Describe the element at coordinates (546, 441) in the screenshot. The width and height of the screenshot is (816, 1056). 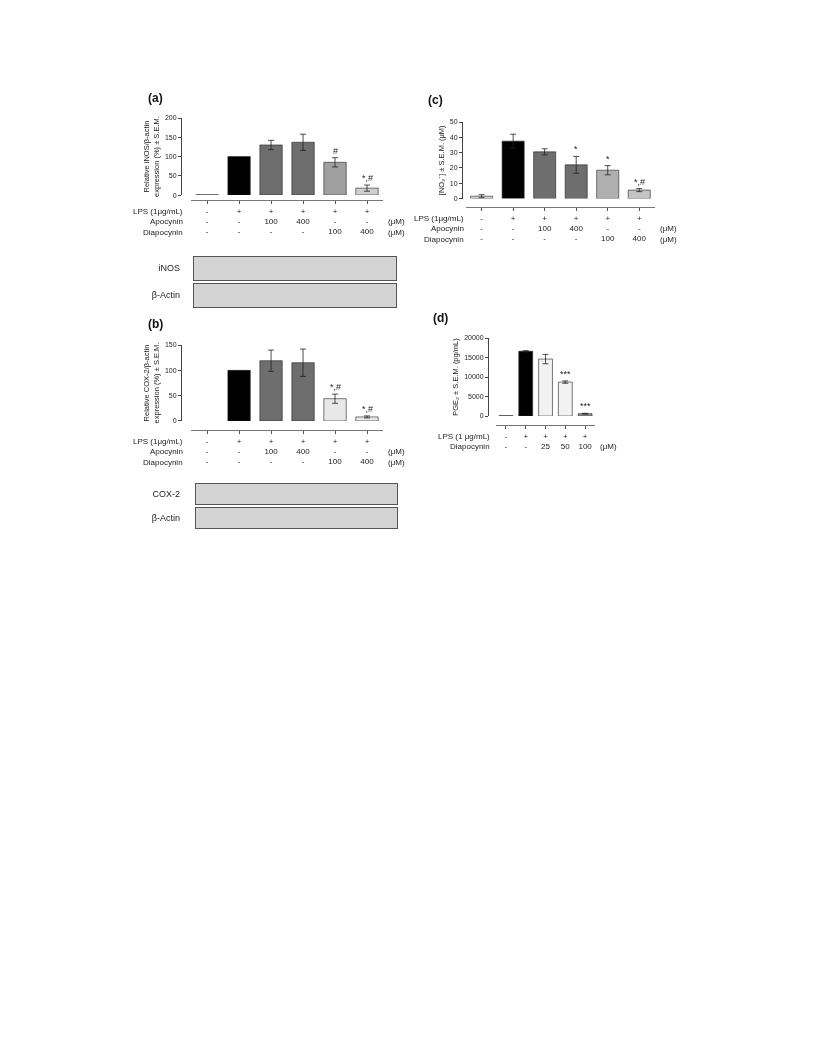
I see `x-tick-label: + 25` at that location.